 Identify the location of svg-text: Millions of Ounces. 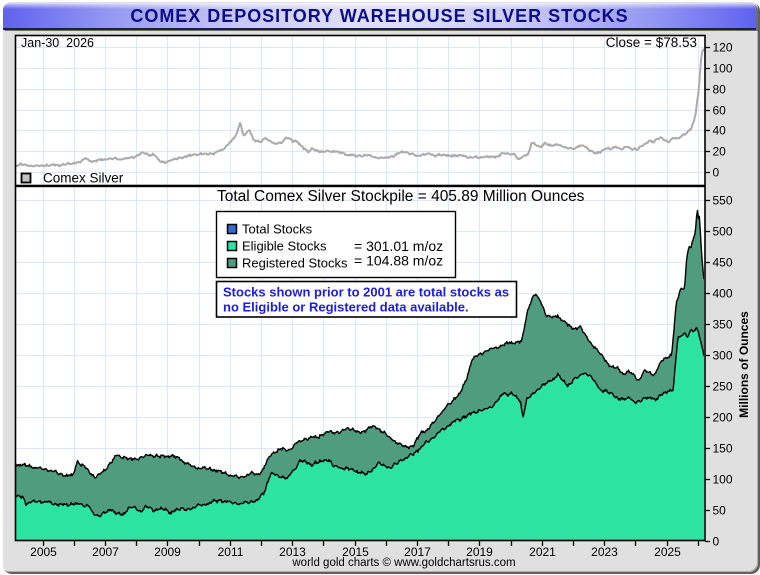
(744, 364).